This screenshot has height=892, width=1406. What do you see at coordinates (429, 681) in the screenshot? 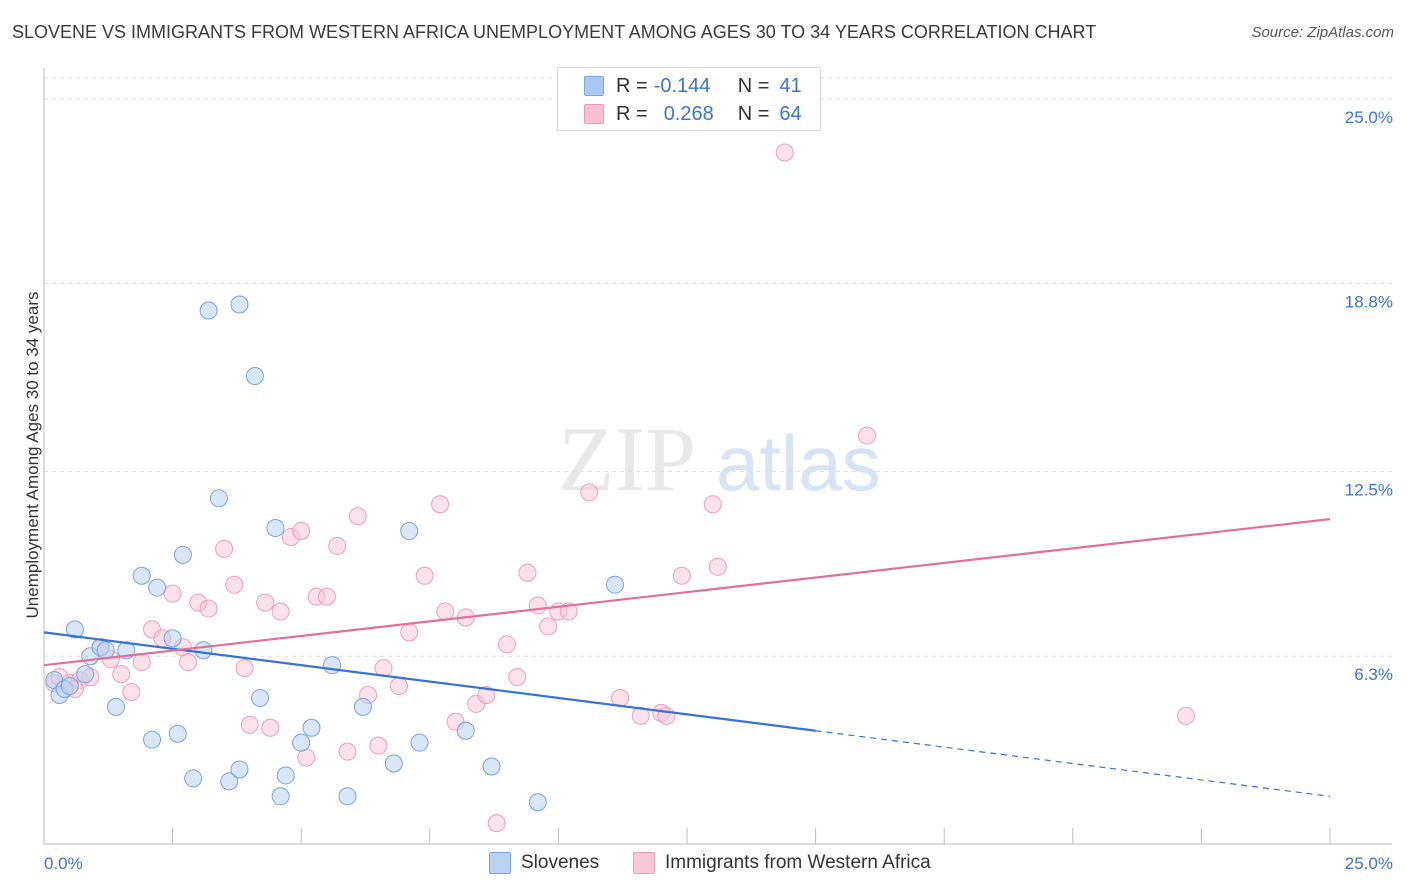
I see `slovenes-trend-line` at bounding box center [429, 681].